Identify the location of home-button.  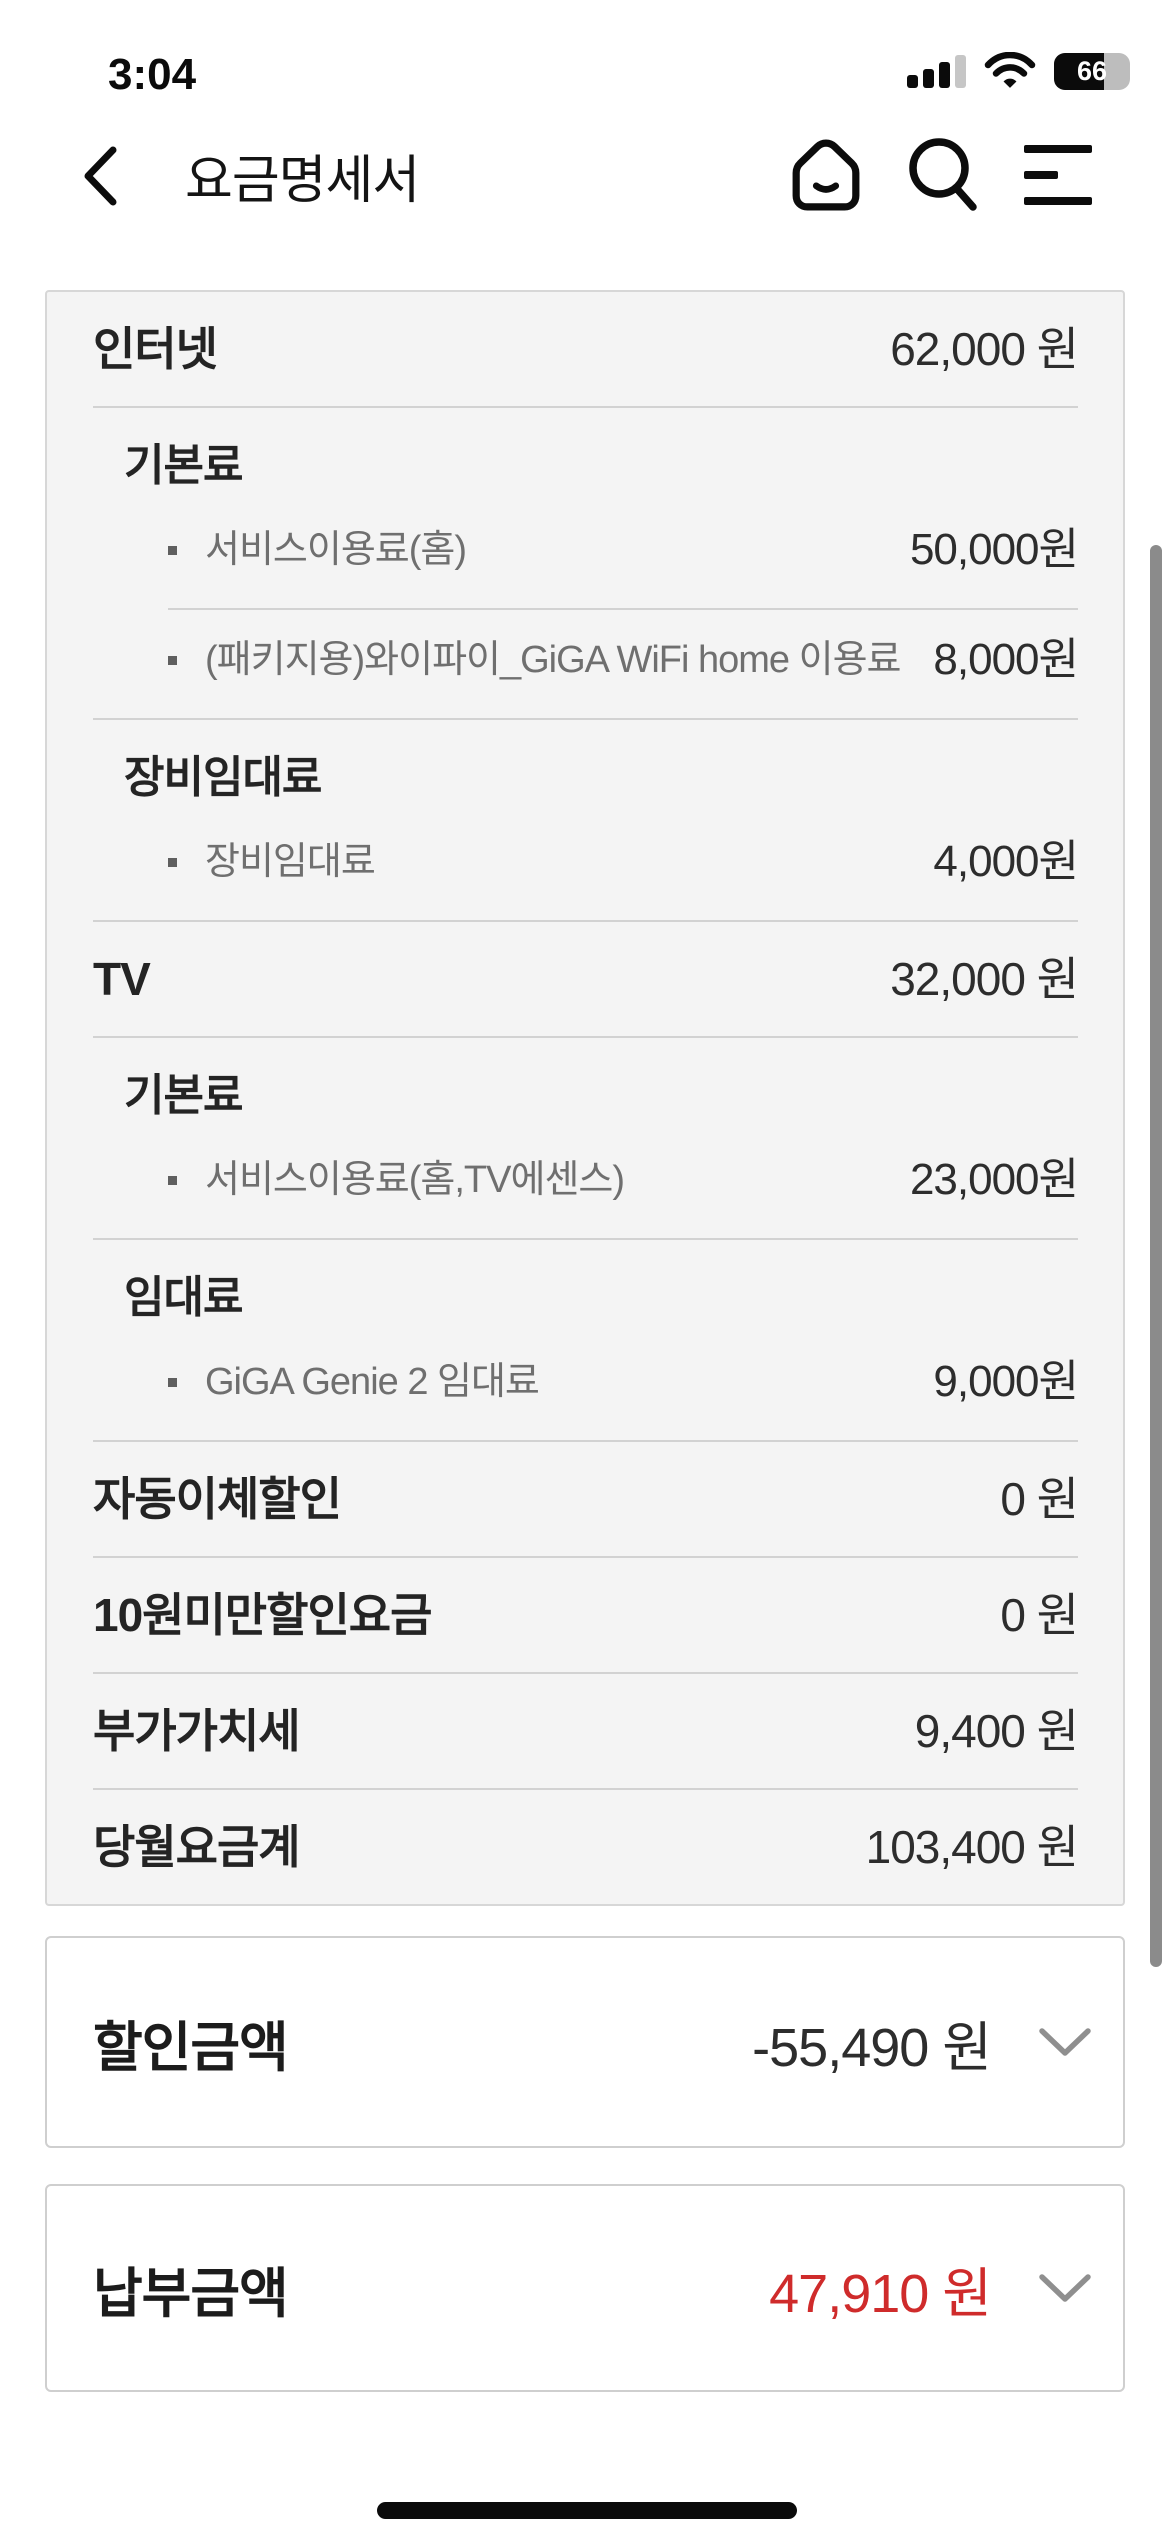
(826, 175).